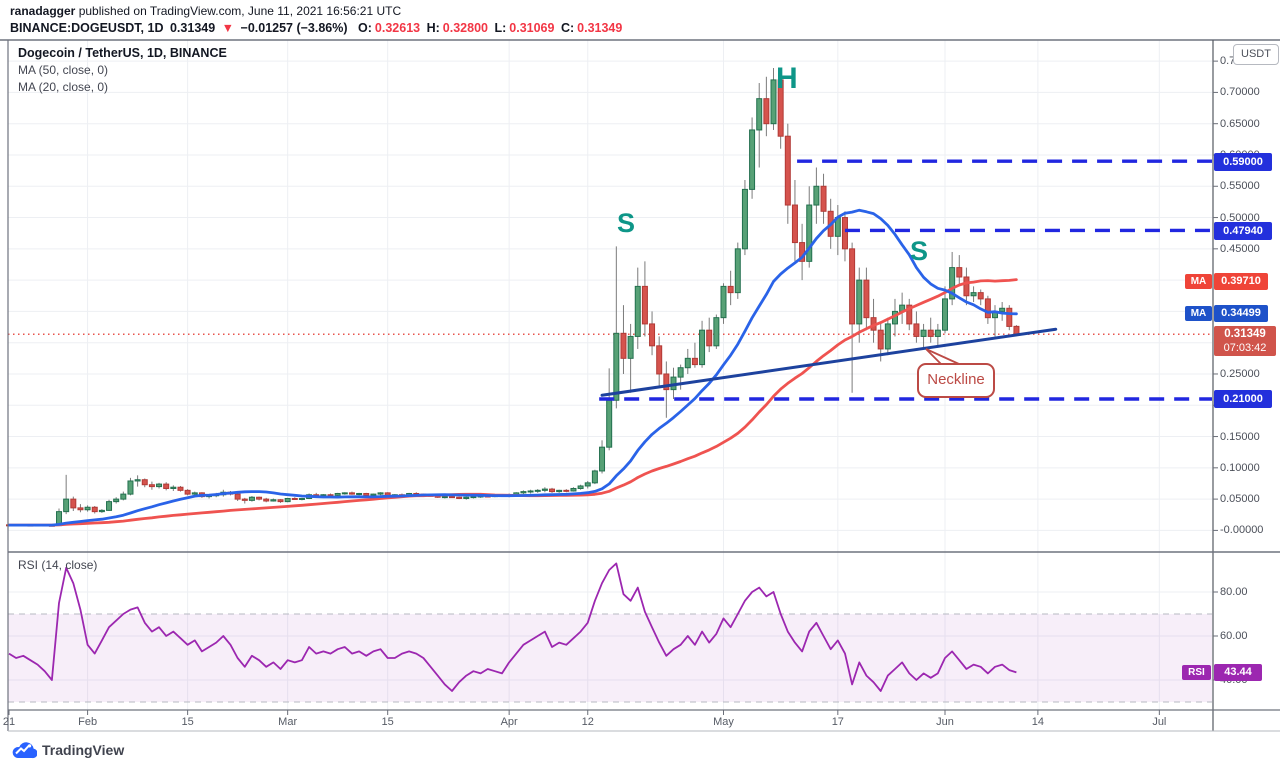 The width and height of the screenshot is (1280, 765). Describe the element at coordinates (1243, 161) in the screenshot. I see `level-badge-059: 0.59000` at that location.